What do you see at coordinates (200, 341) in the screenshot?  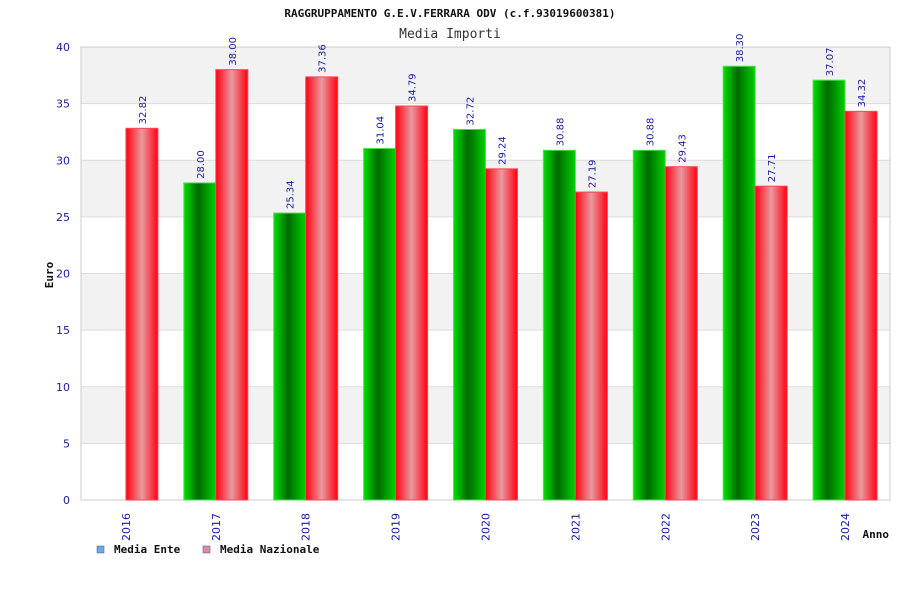 I see `bar-media-ente-2017` at bounding box center [200, 341].